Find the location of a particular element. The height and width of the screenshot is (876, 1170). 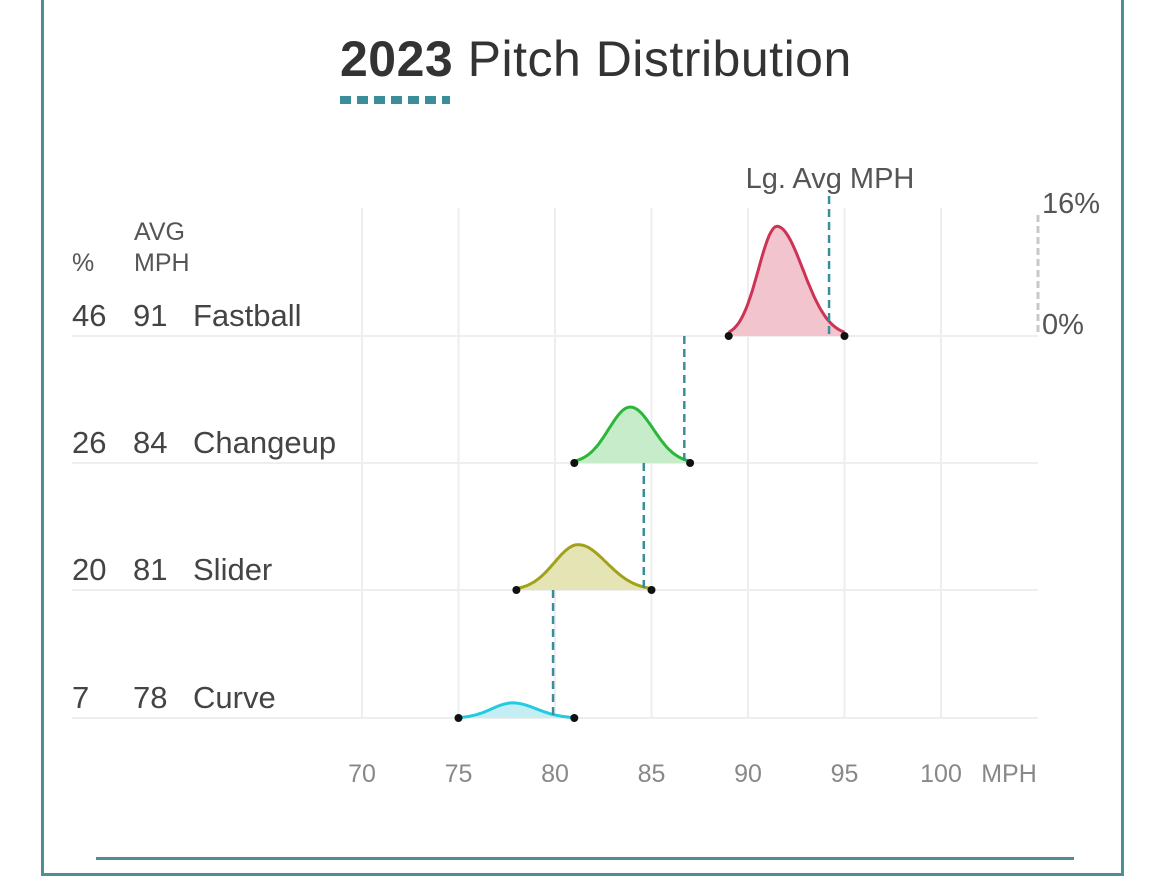

row-pitch-name-changeup: Changeup is located at coordinates (264, 442).